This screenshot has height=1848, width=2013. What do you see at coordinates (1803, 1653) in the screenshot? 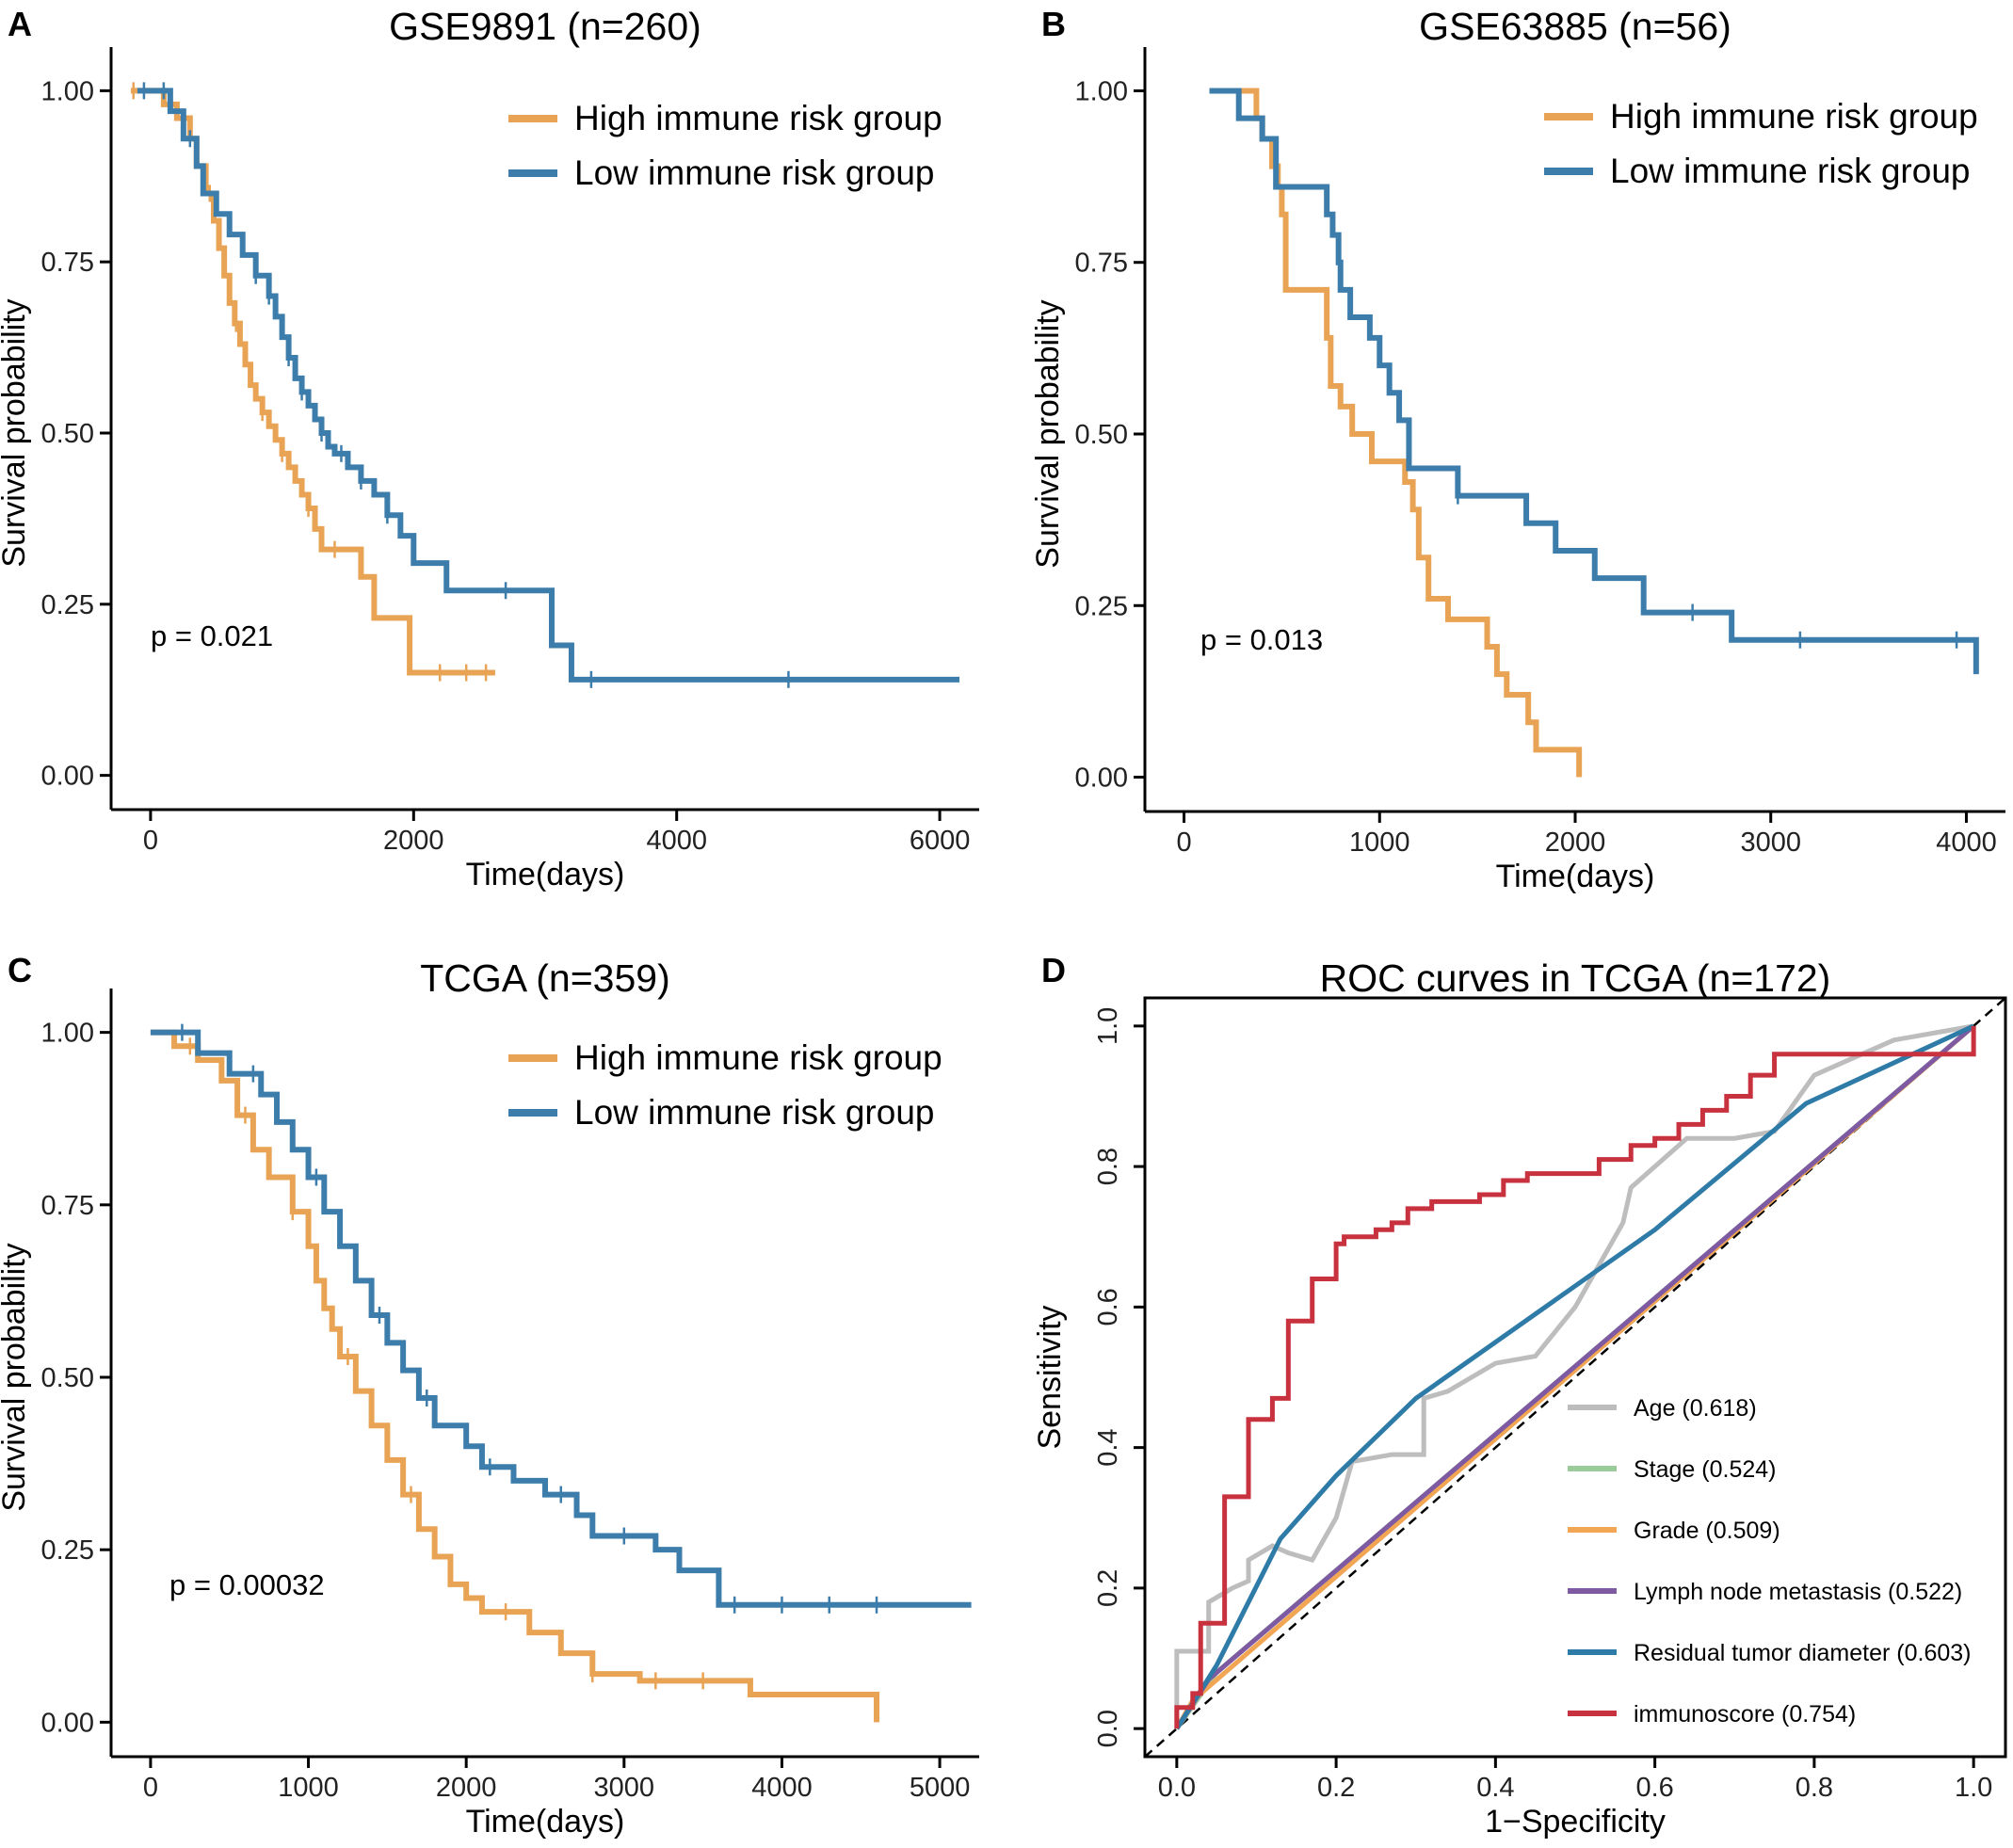
I see `legend-label: Residual tumor diameter (0.603)` at bounding box center [1803, 1653].